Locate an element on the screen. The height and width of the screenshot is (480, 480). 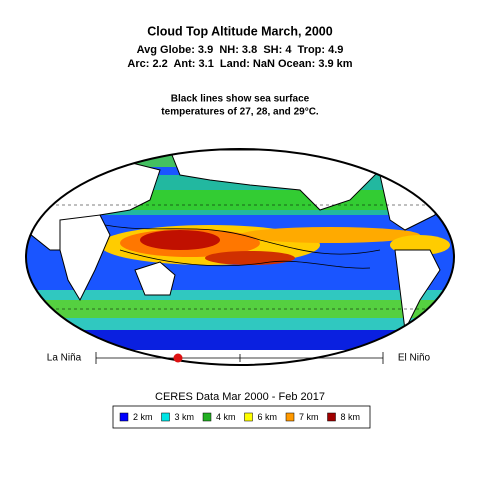
legend-label: 8 km is located at coordinates (351, 417).